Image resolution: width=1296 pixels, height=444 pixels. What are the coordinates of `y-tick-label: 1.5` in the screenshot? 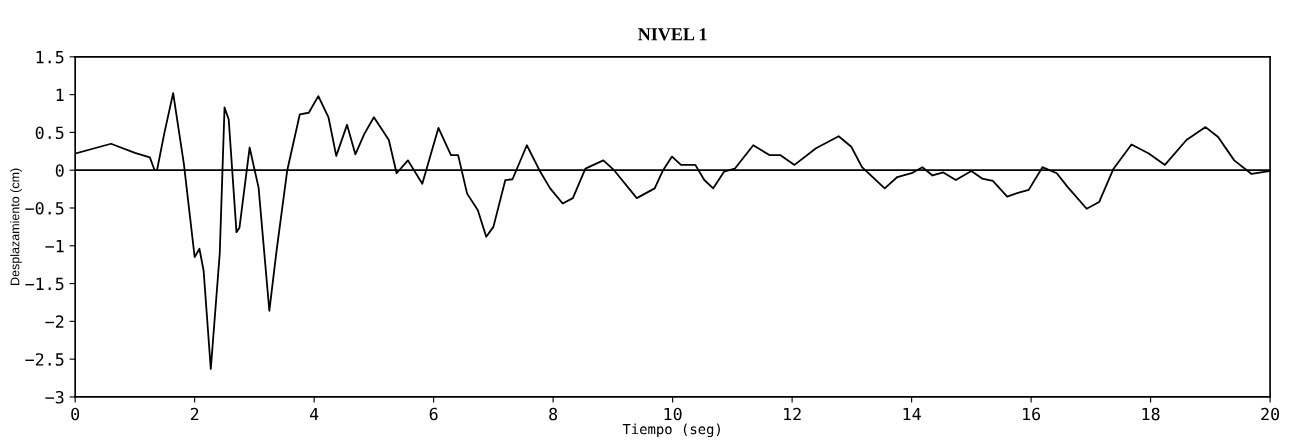 It's located at (50, 57).